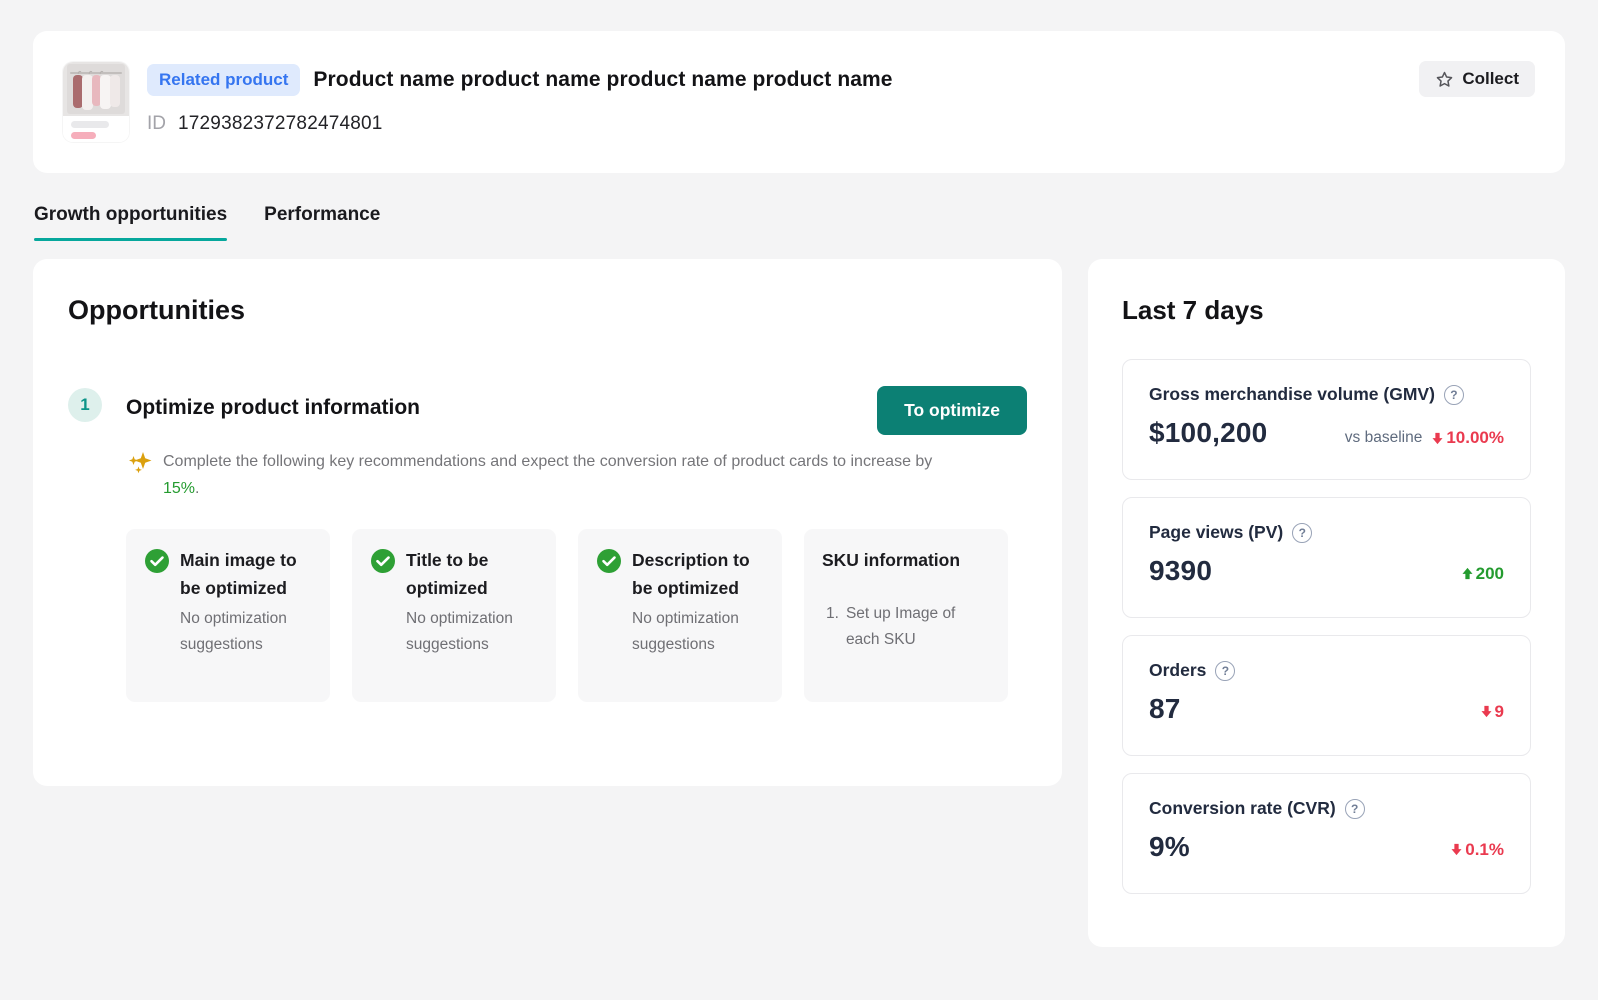  I want to click on opportunities-title: Opportunities, so click(156, 310).